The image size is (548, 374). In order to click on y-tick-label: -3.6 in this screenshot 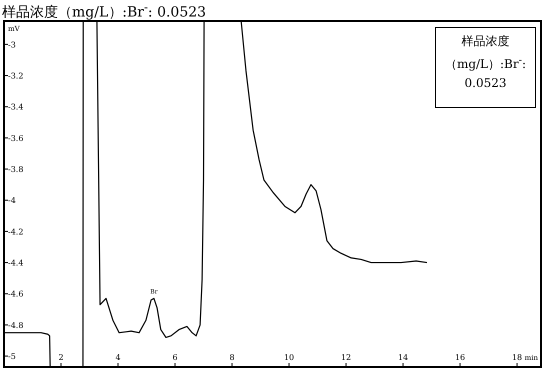, I will do `click(16, 138)`.